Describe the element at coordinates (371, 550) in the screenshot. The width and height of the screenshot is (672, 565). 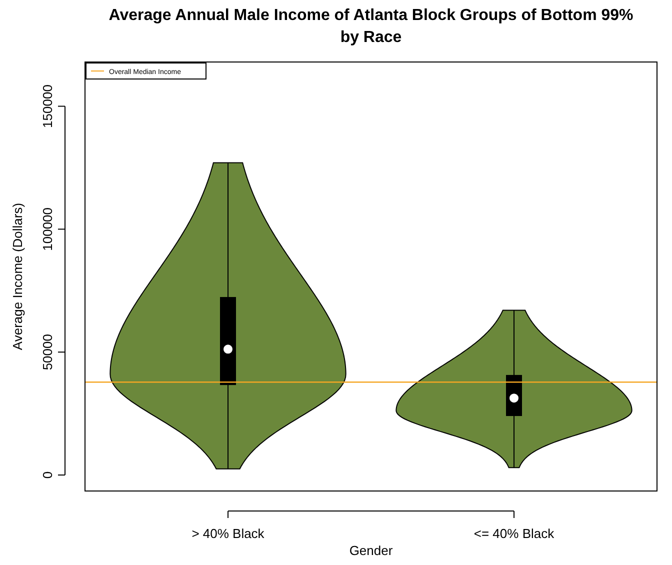
I see `x-axis-title: Gender` at that location.